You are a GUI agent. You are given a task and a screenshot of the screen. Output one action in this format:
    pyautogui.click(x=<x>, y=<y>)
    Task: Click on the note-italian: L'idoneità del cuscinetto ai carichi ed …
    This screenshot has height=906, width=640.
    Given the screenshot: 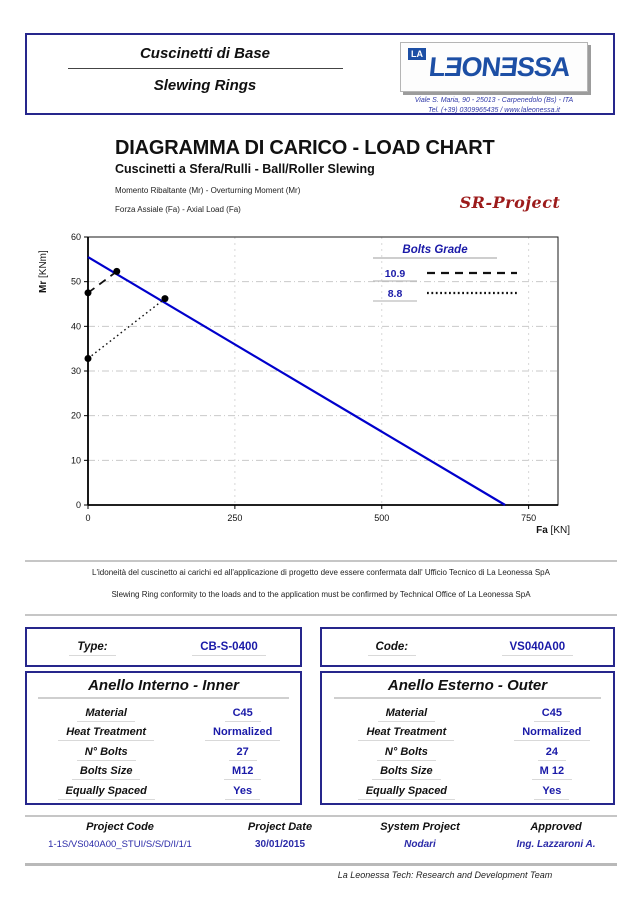 What is the action you would take?
    pyautogui.click(x=321, y=572)
    